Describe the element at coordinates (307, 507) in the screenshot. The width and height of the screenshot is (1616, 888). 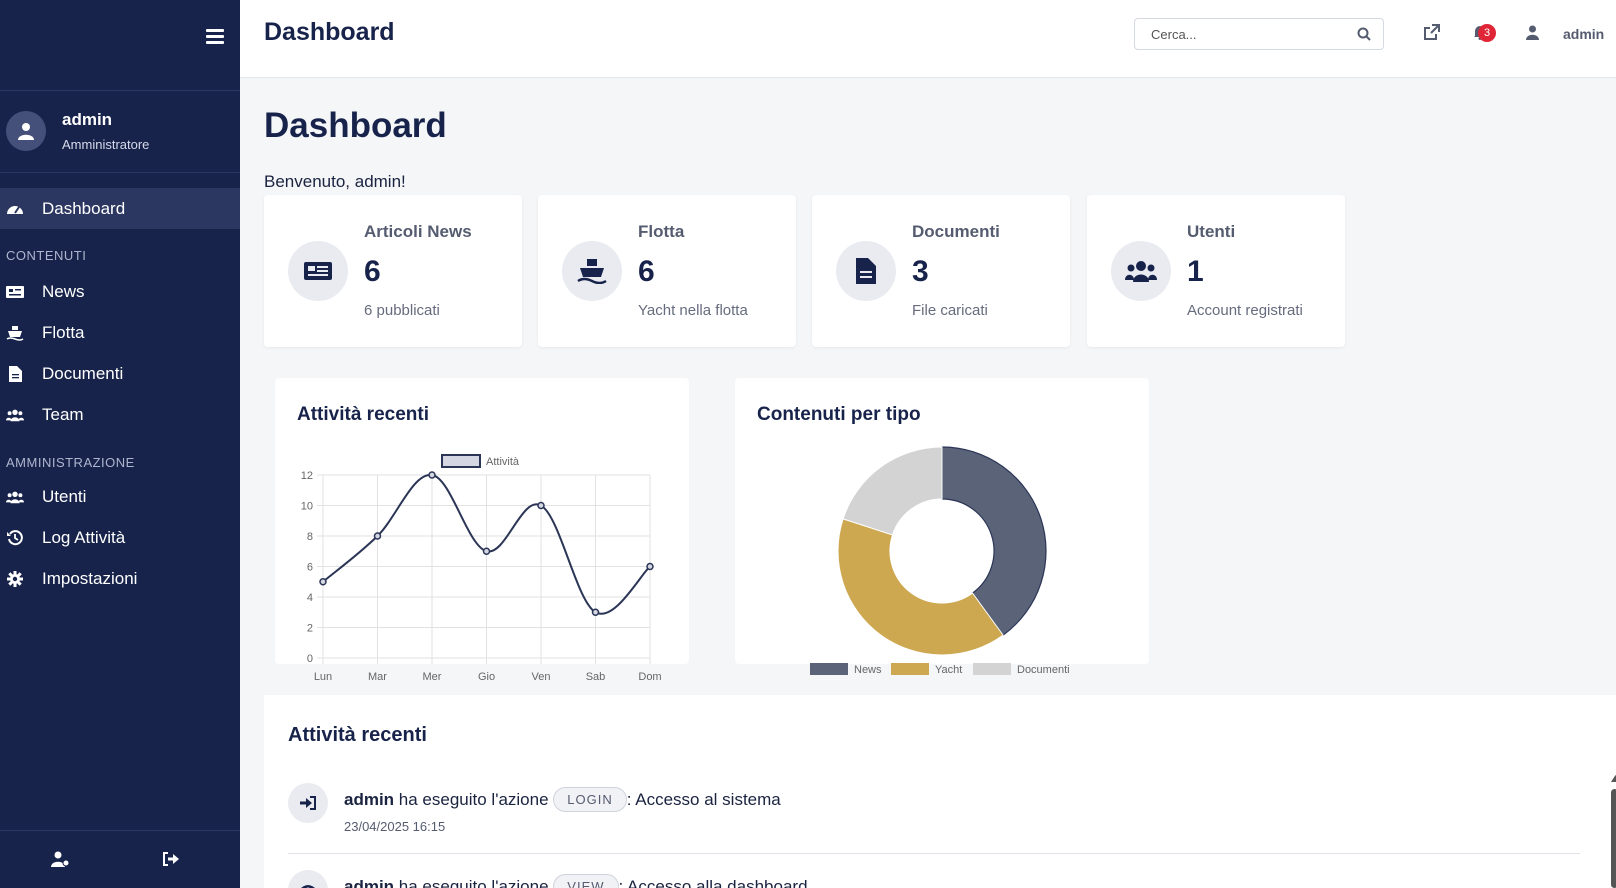
I see `y-tick-label: 10` at that location.